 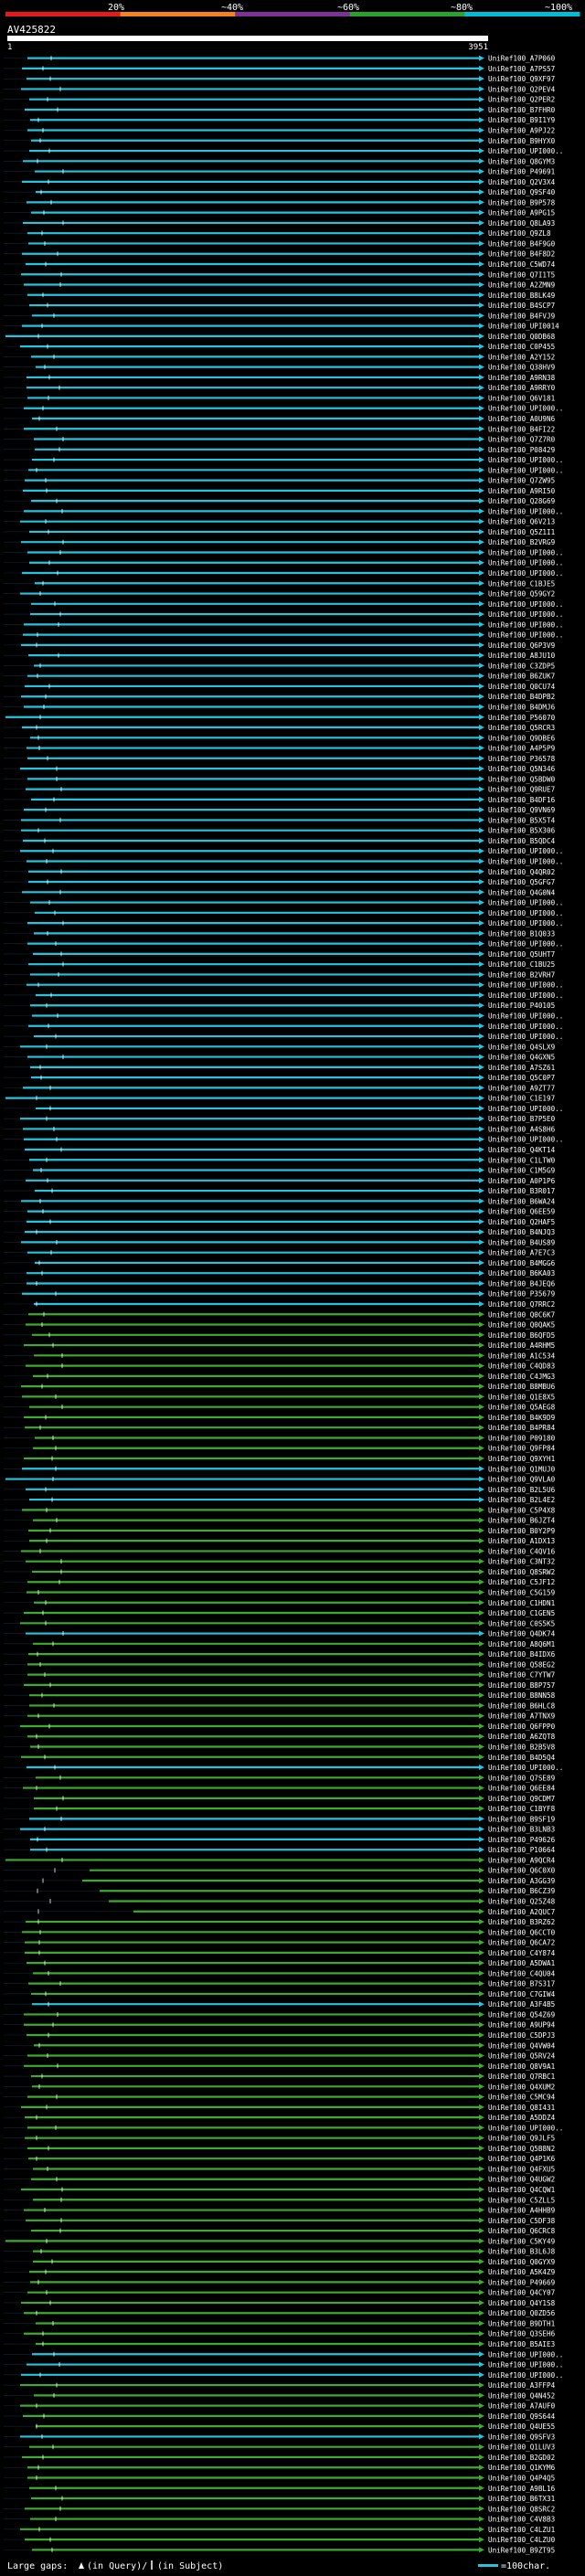 What do you see at coordinates (521, 2200) in the screenshot?
I see `hit-label: UniRef100_C5ZLL5` at bounding box center [521, 2200].